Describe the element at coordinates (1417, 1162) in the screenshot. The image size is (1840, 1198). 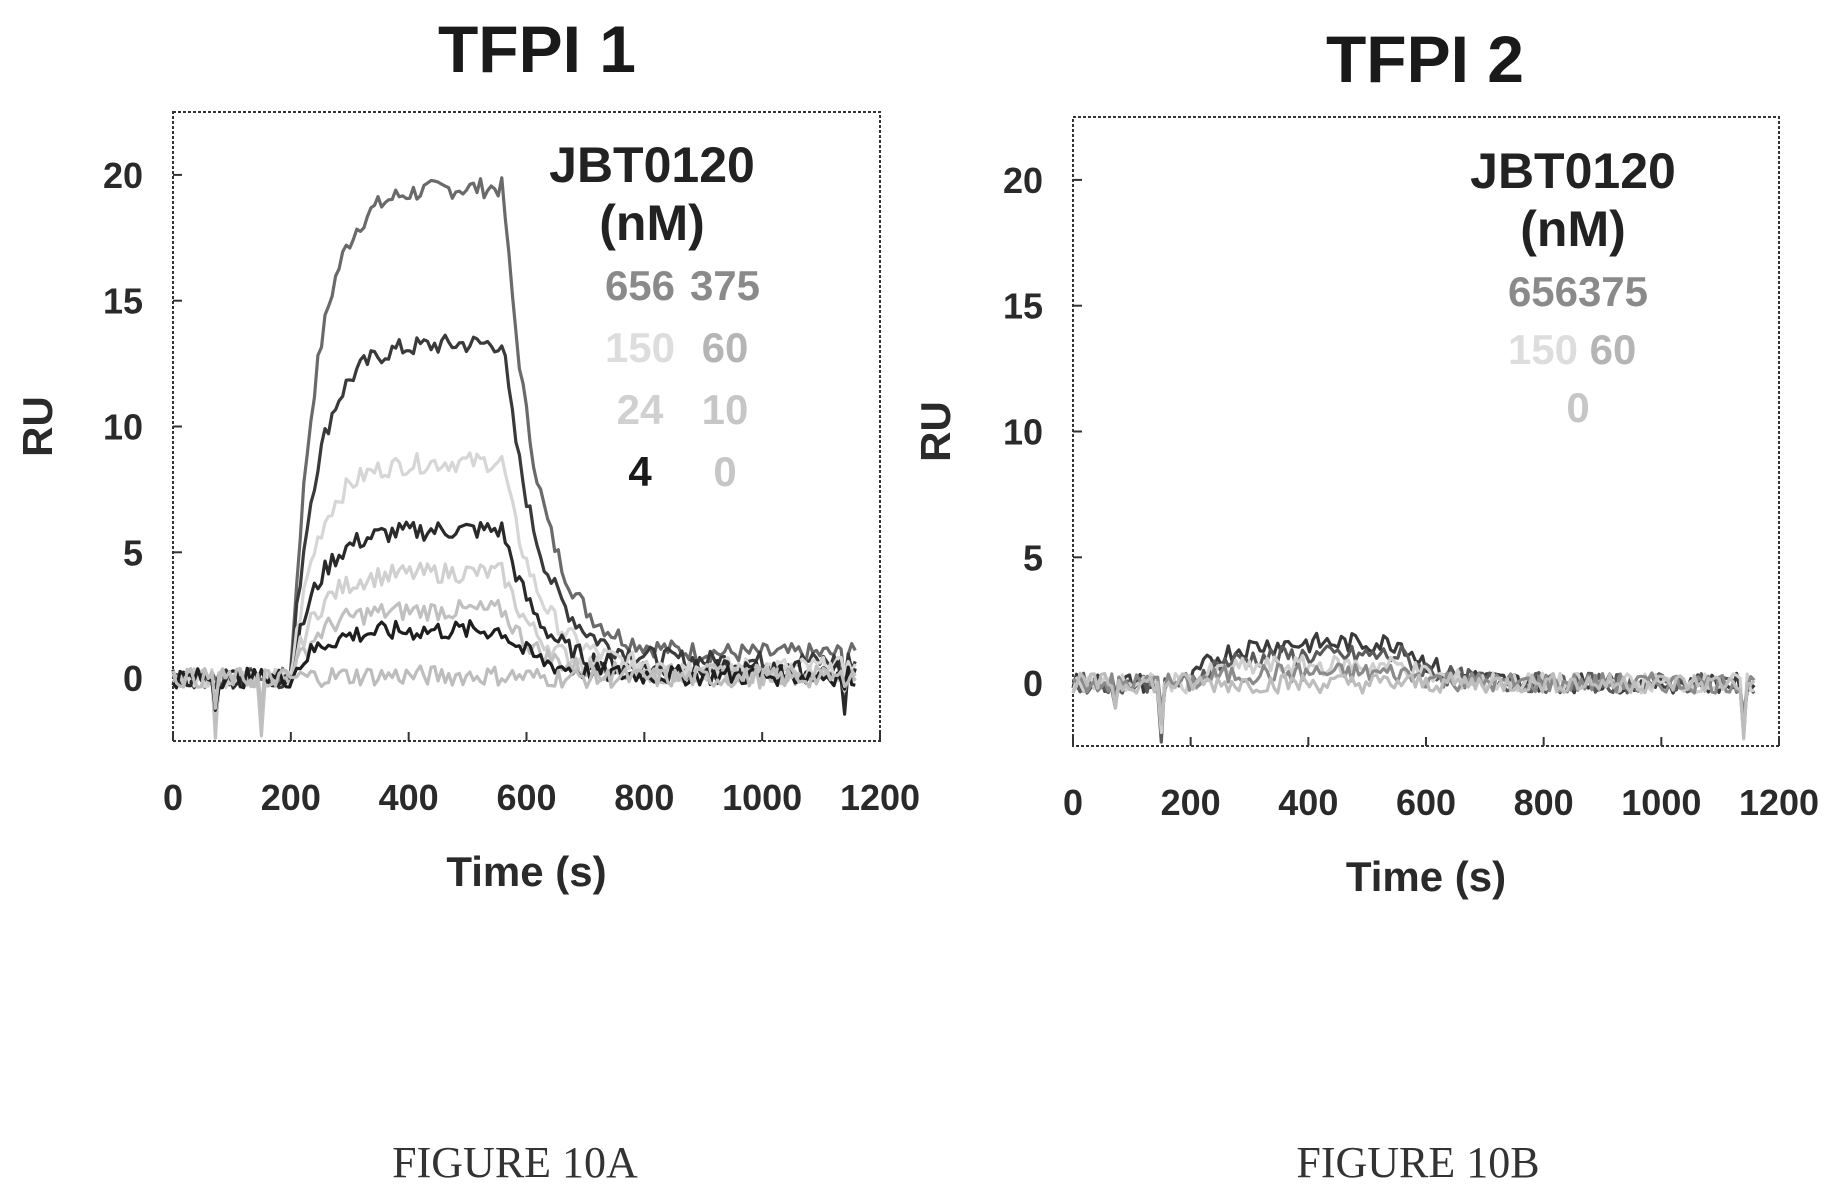
I see `figure-caption-b: FIGURE 10B` at that location.